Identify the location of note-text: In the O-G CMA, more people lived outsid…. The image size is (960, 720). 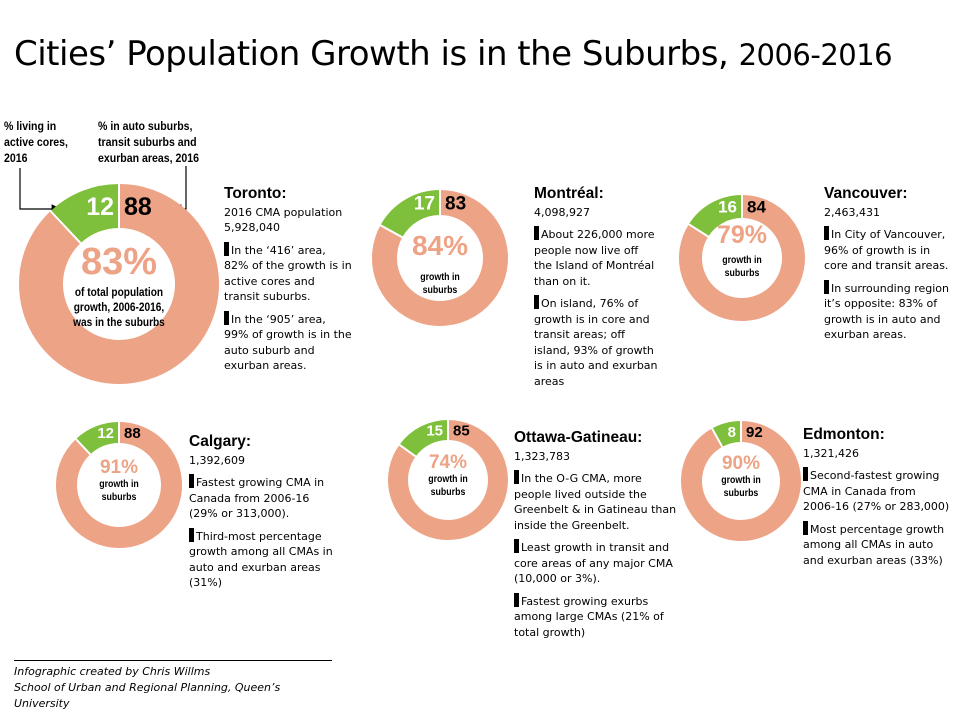
(595, 502).